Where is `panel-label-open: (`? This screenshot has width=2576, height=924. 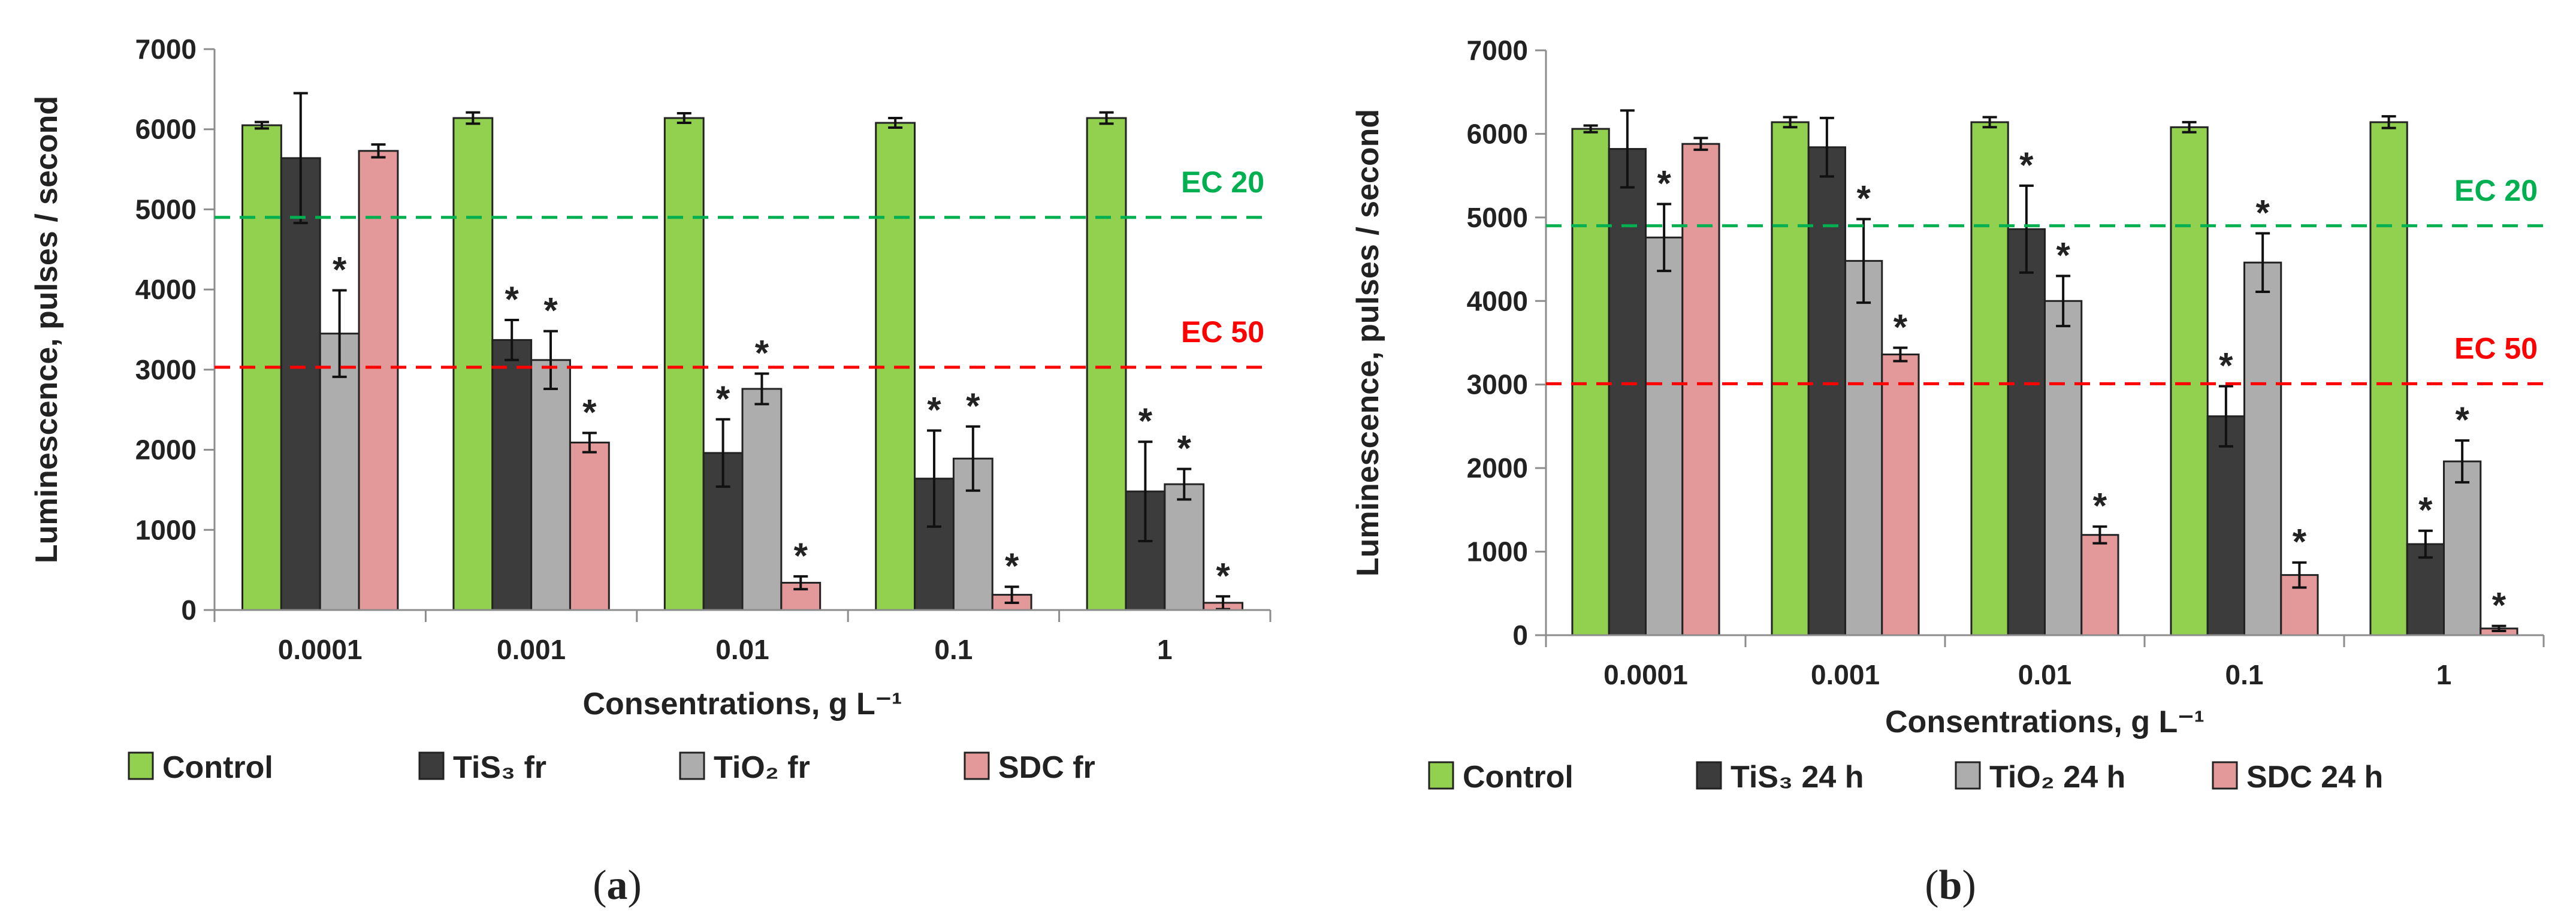
panel-label-open: ( is located at coordinates (1932, 885).